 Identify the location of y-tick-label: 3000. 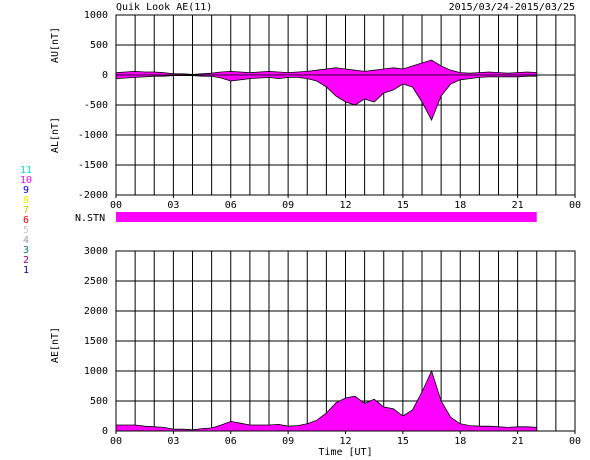
(96, 251).